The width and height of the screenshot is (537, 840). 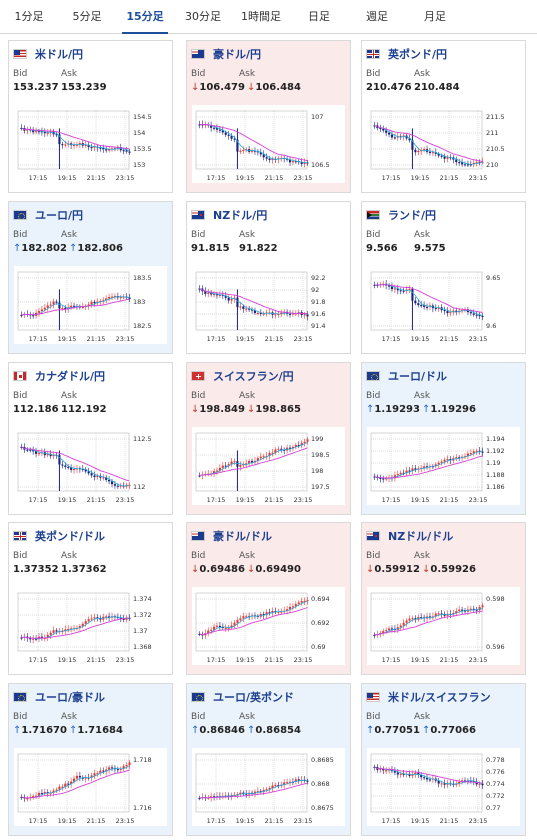 I want to click on tab-timeframe: 30分足, so click(x=203, y=16).